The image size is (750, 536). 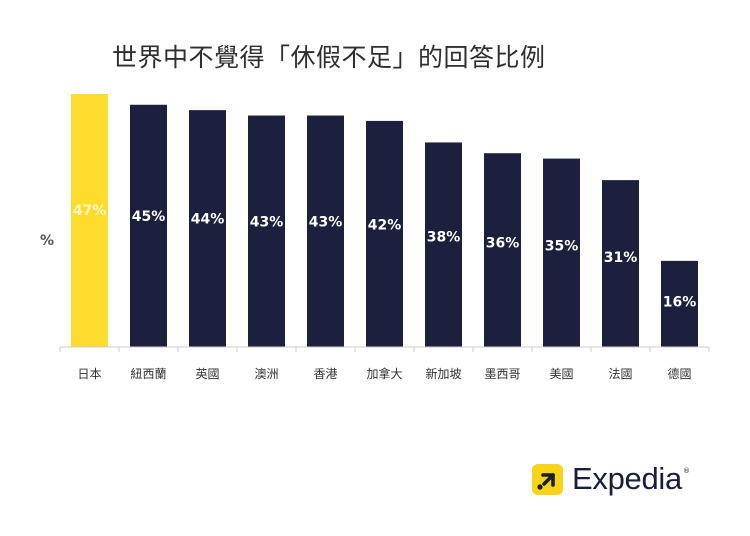 I want to click on axis-layer: 日本 紐西蘭 英國 澳洲 香港 加拿大 新加坡 墨西哥 美國 法國 德國, so click(x=384, y=363).